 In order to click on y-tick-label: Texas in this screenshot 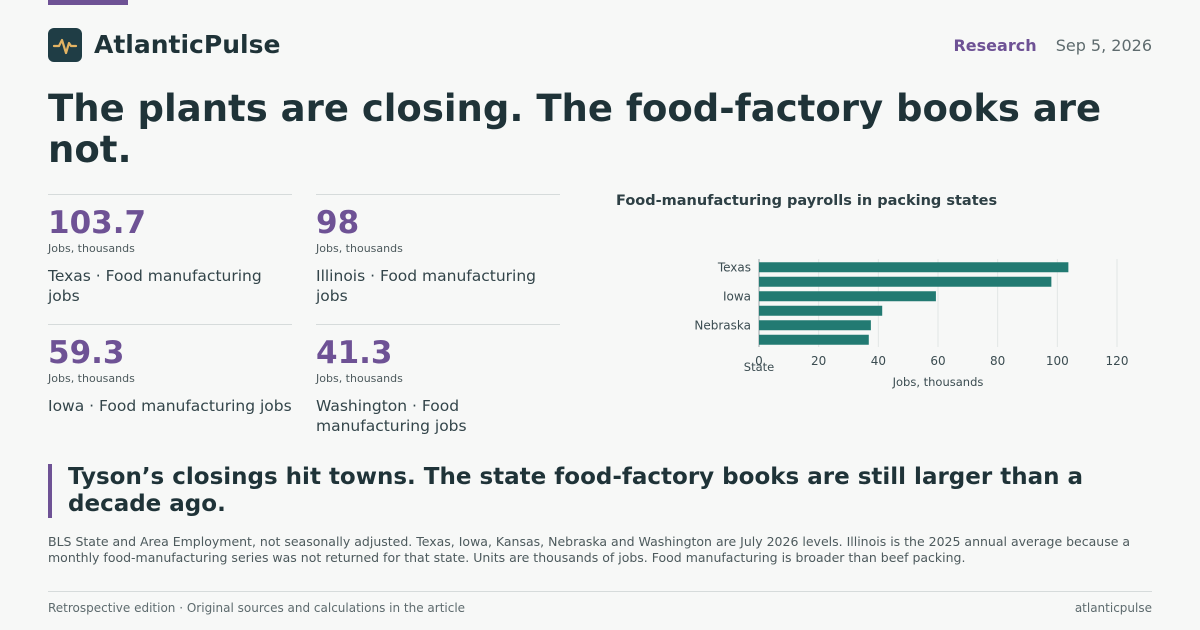, I will do `click(734, 267)`.